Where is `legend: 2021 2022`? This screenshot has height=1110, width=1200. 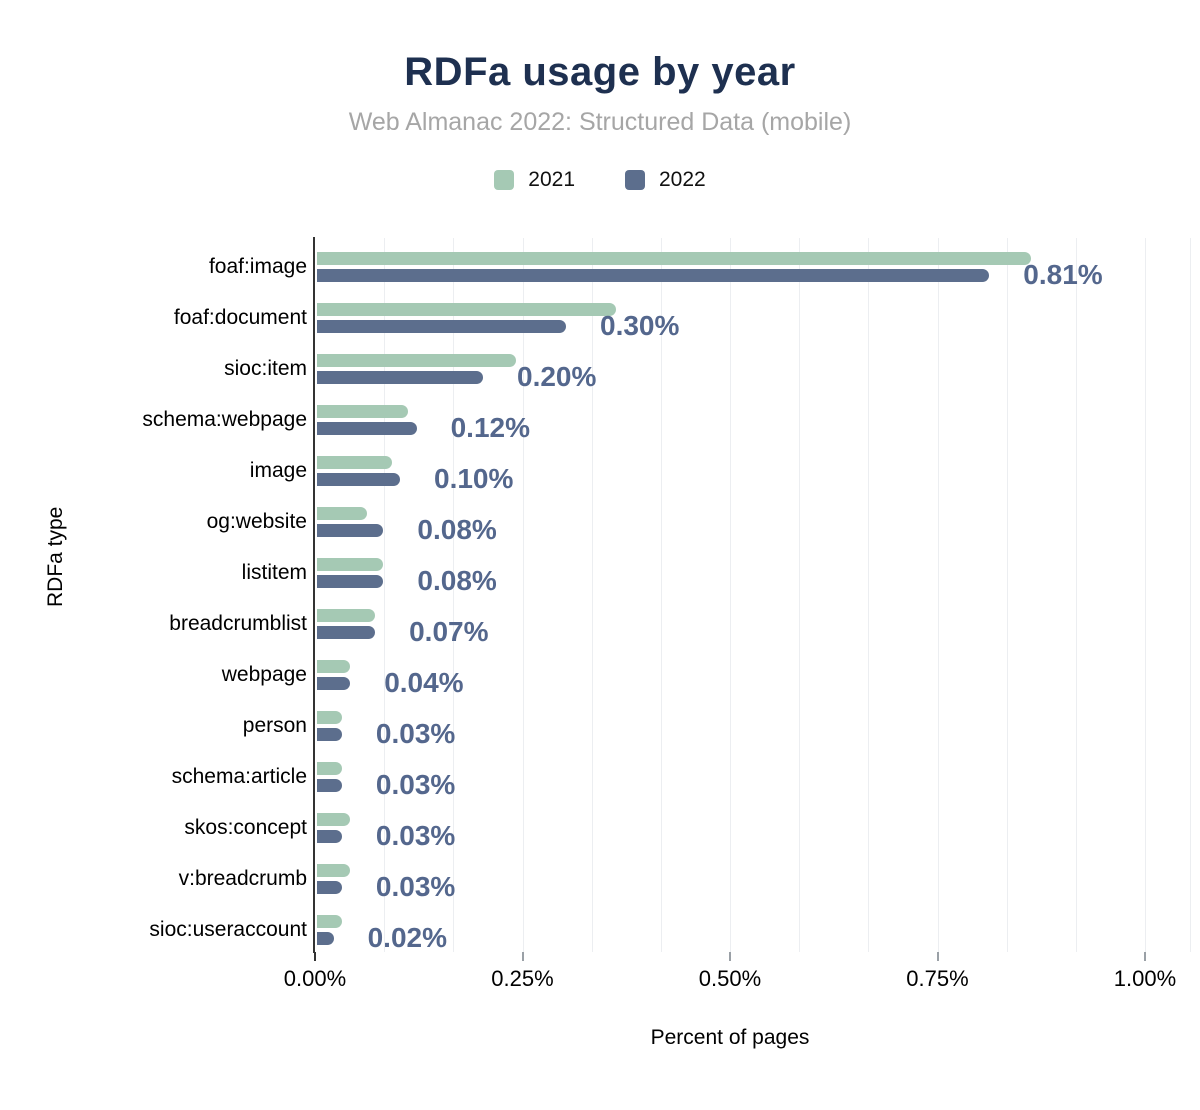 legend: 2021 2022 is located at coordinates (600, 180).